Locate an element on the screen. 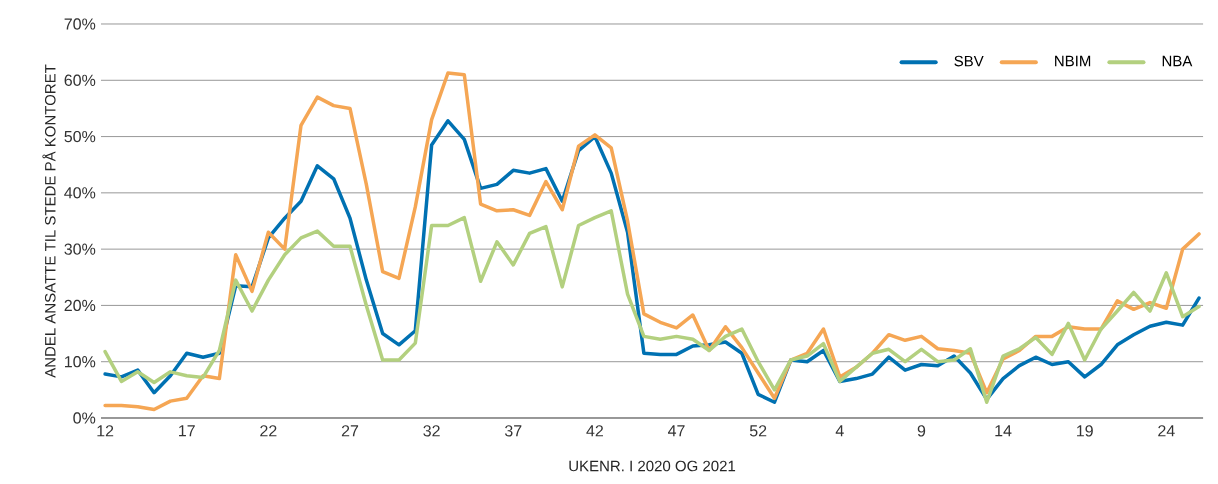 The image size is (1218, 484). x-tick-label: 9 is located at coordinates (921, 431).